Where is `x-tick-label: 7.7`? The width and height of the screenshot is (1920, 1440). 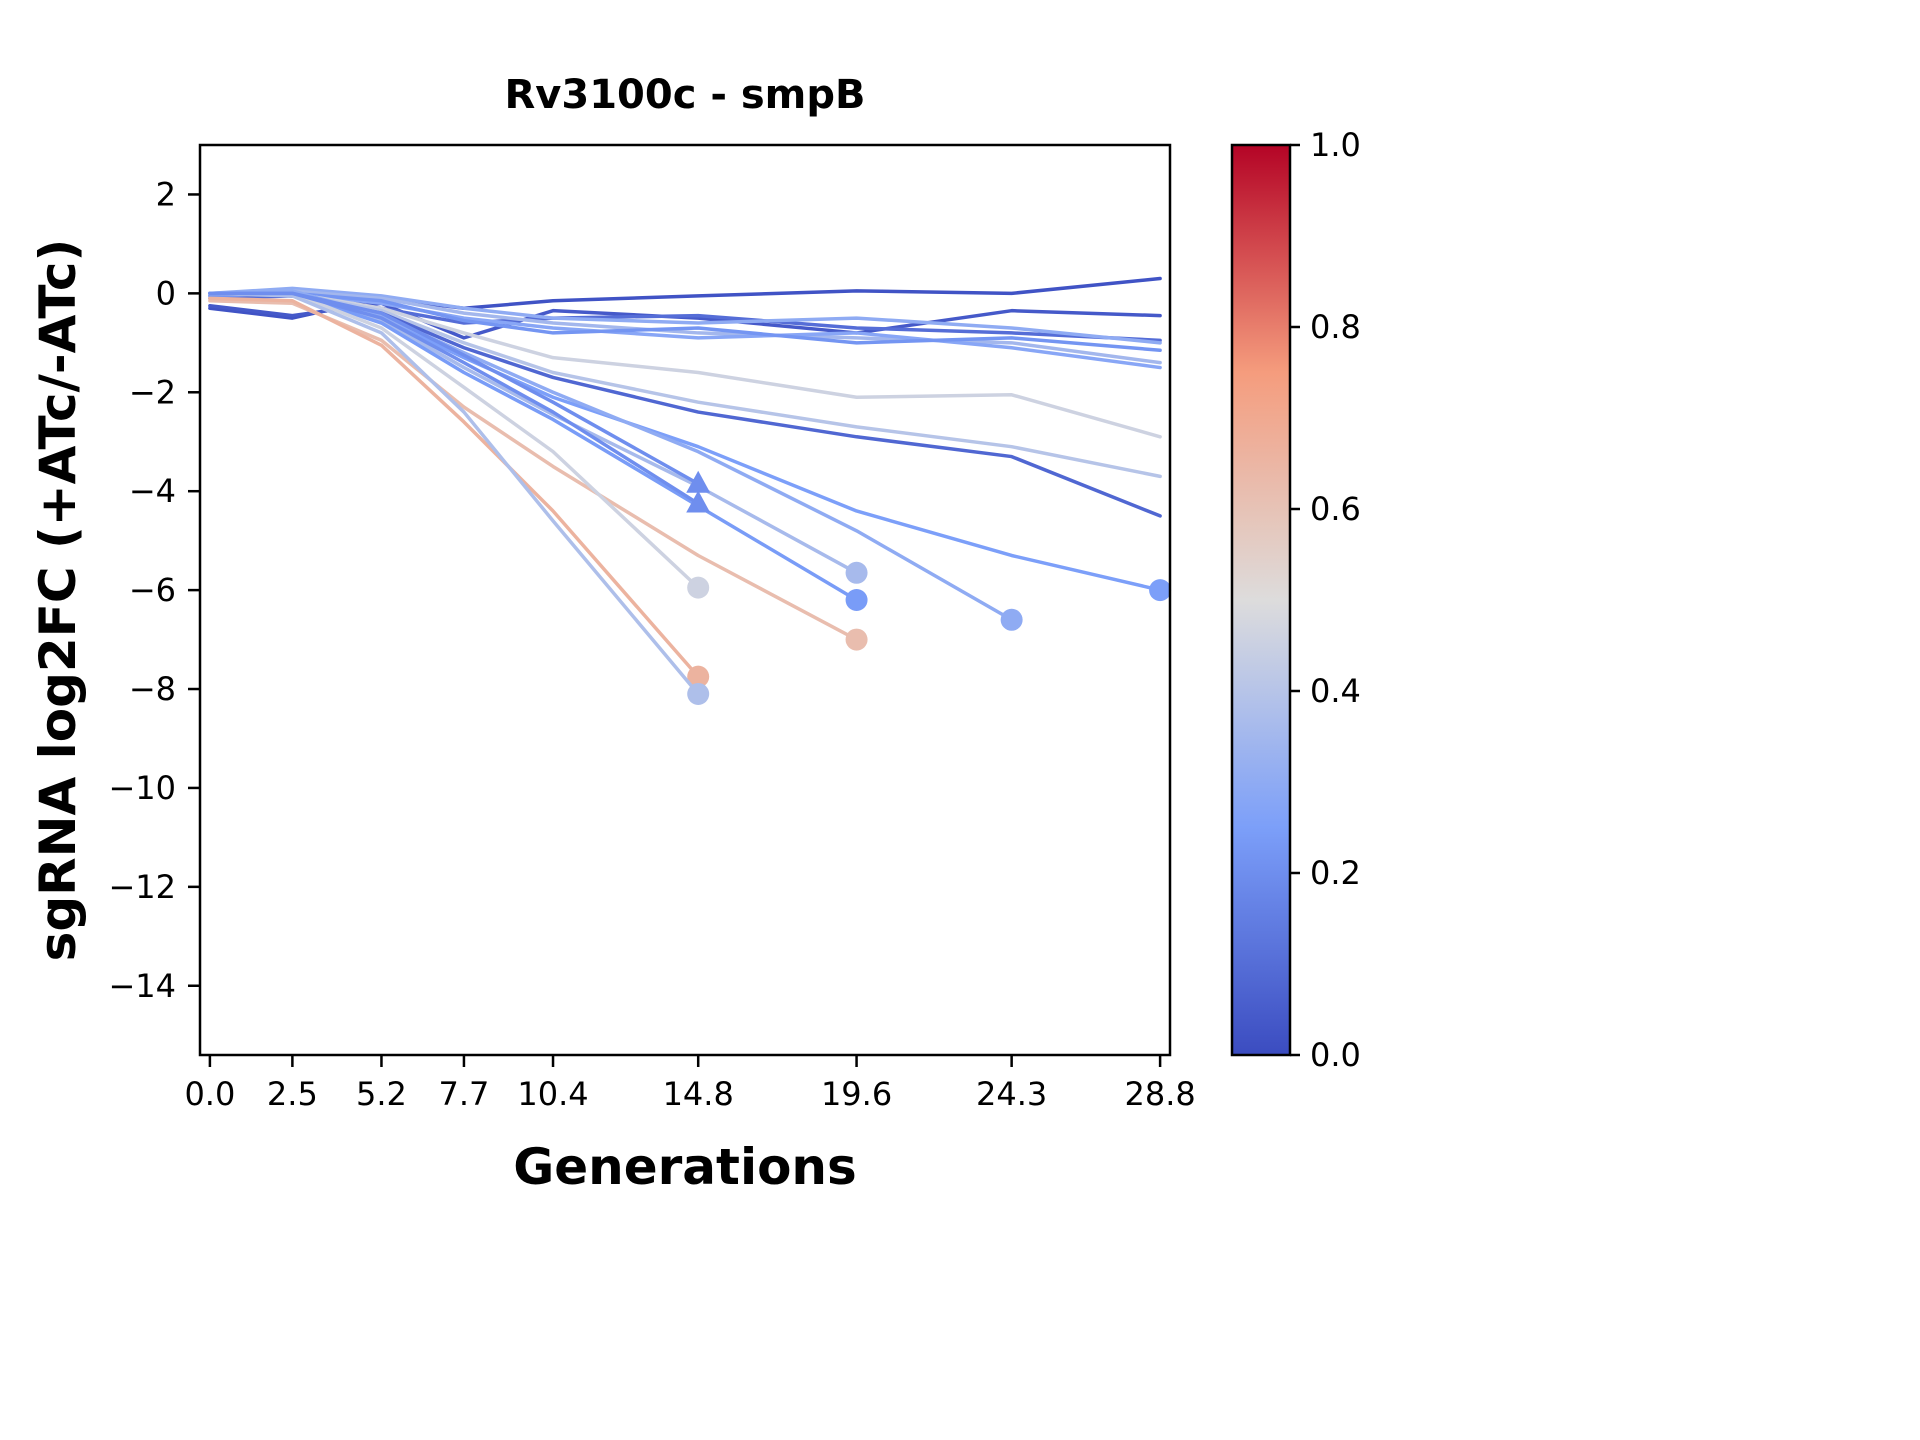 x-tick-label: 7.7 is located at coordinates (464, 1094).